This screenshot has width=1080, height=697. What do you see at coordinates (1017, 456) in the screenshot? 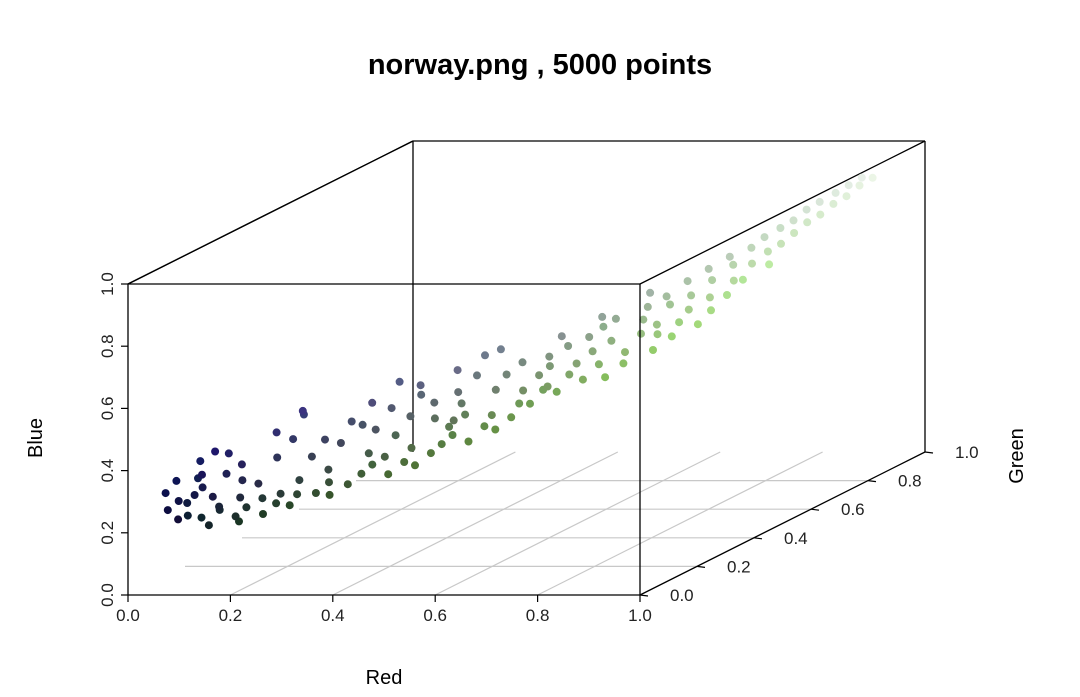
I see `y-axis-title: Green` at bounding box center [1017, 456].